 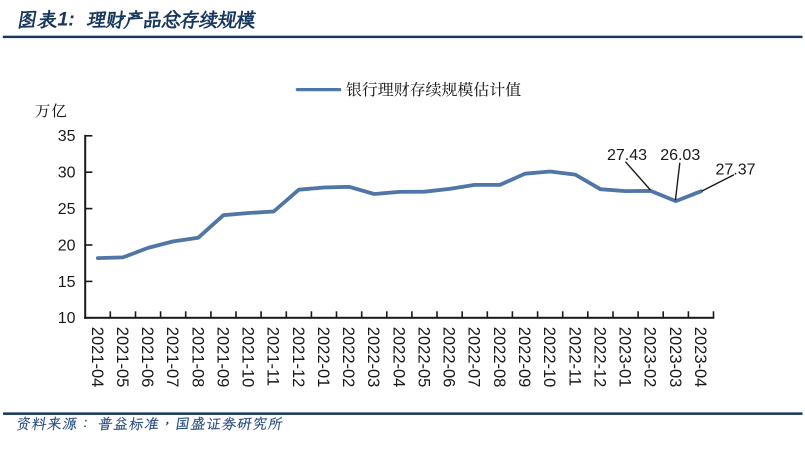 I want to click on svg-text: 2022-03, so click(x=373, y=357).